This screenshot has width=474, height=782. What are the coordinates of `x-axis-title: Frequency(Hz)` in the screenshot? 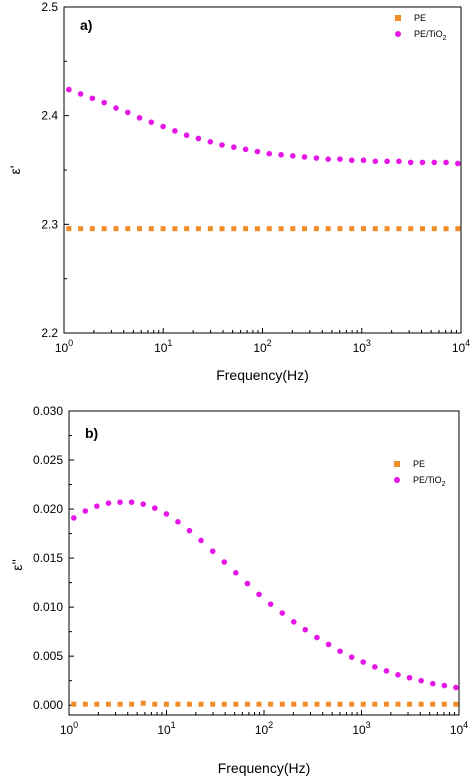 It's located at (264, 768).